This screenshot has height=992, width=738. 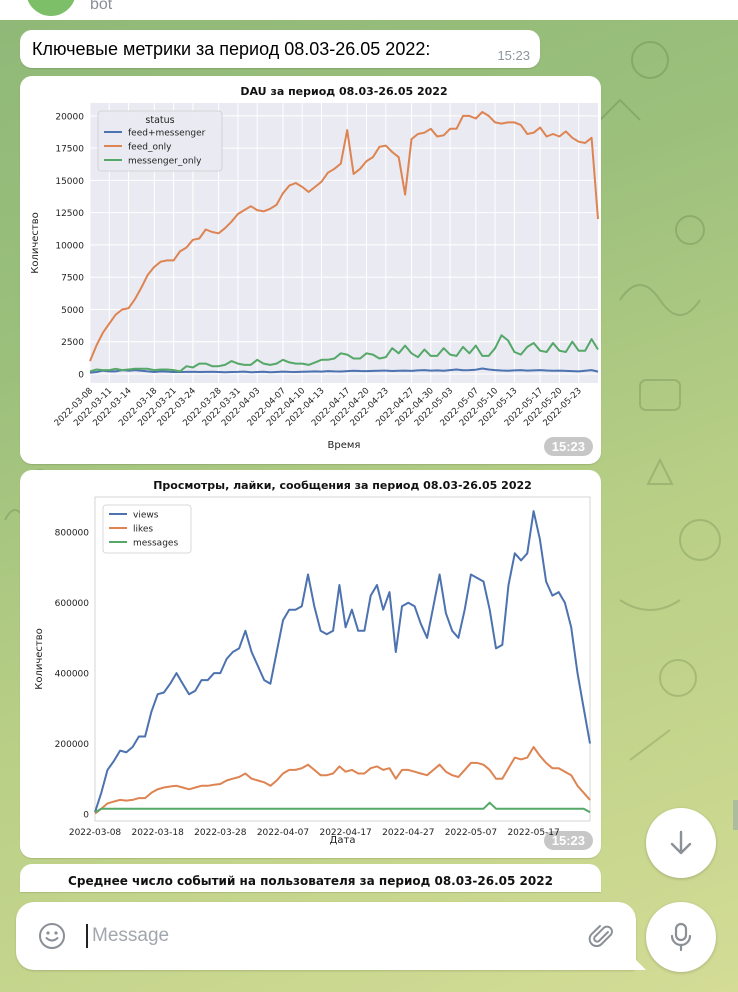 I want to click on legend-entry: messages, so click(x=155, y=544).